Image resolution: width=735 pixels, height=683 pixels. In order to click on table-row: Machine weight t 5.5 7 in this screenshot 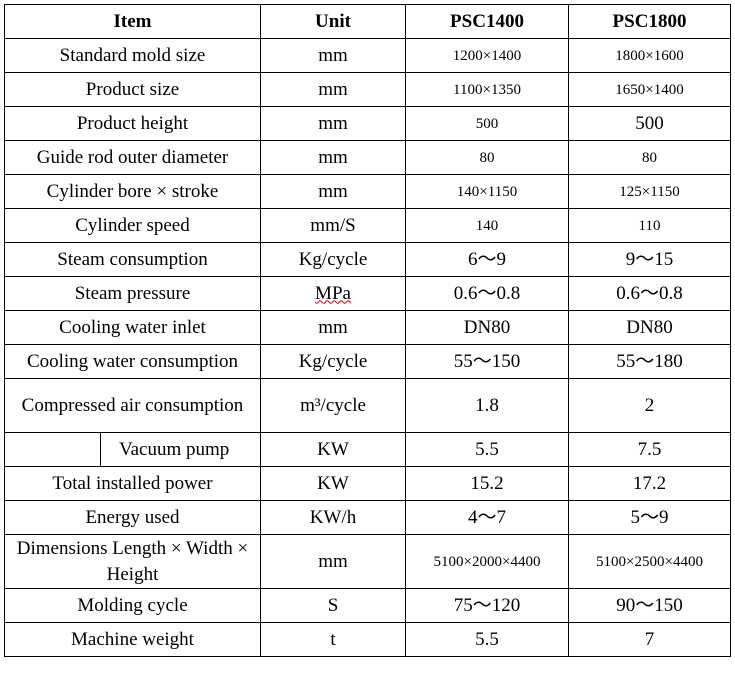, I will do `click(367, 639)`.